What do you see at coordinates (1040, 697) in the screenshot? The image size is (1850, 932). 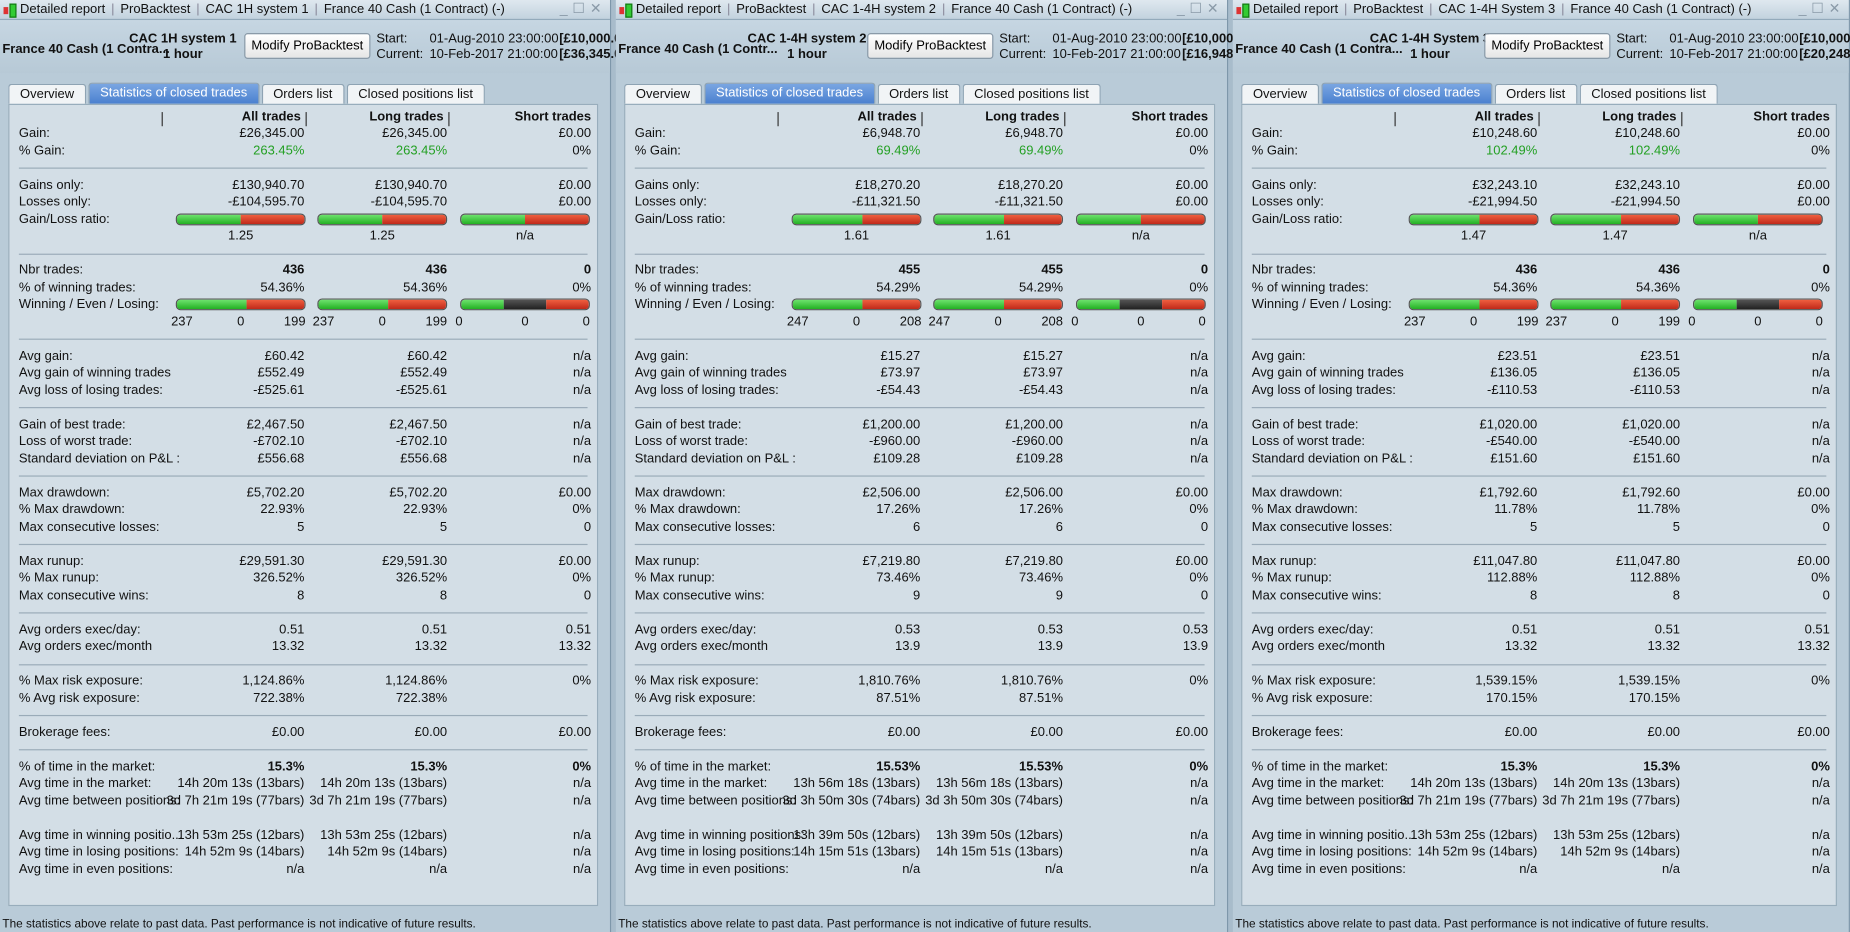 I see `stat-value: 87.51%` at bounding box center [1040, 697].